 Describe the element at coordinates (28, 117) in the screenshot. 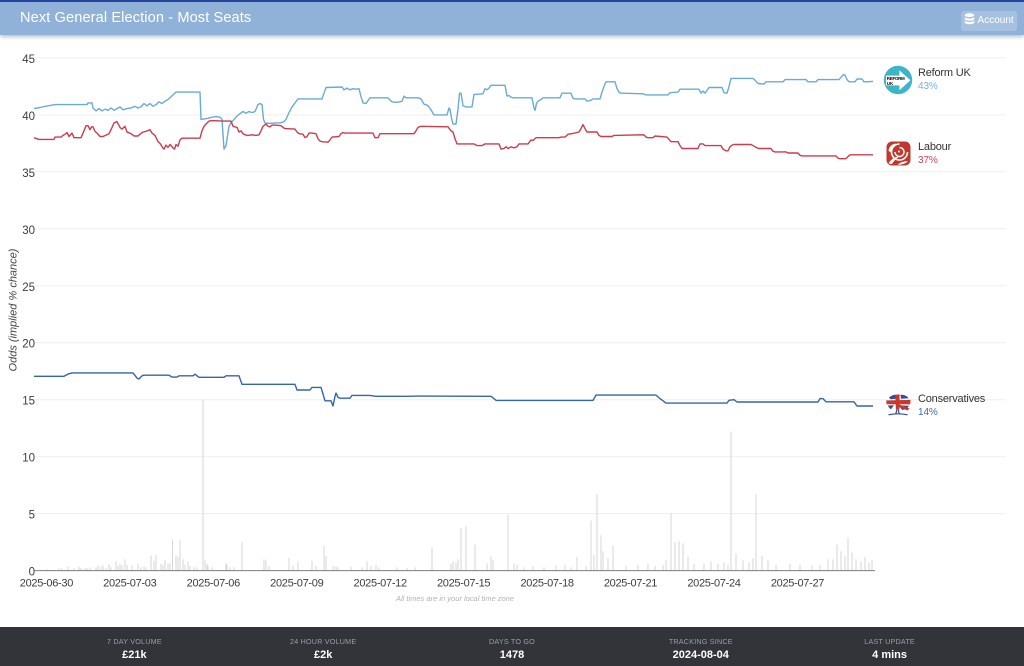

I see `svg-text: 40` at that location.